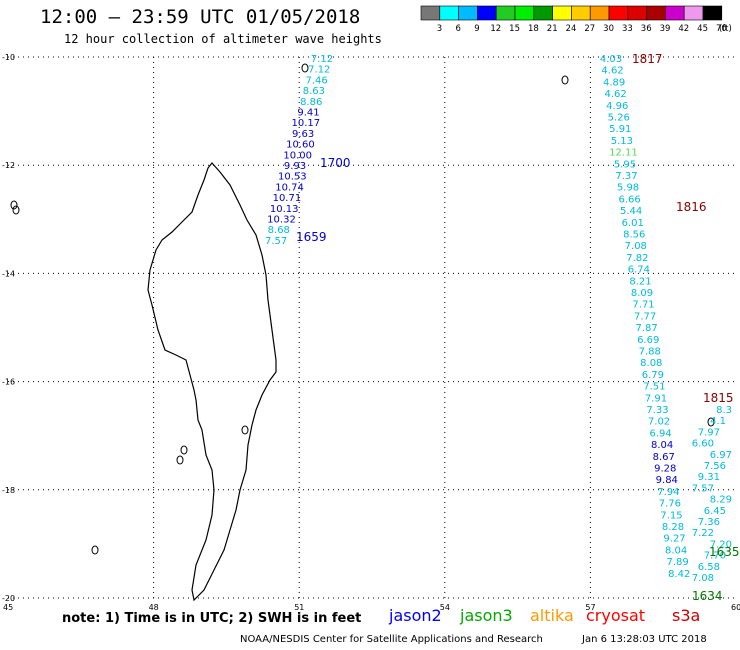 This screenshot has width=740, height=650. What do you see at coordinates (671, 515) in the screenshot?
I see `wave-height-value: 7.15` at bounding box center [671, 515].